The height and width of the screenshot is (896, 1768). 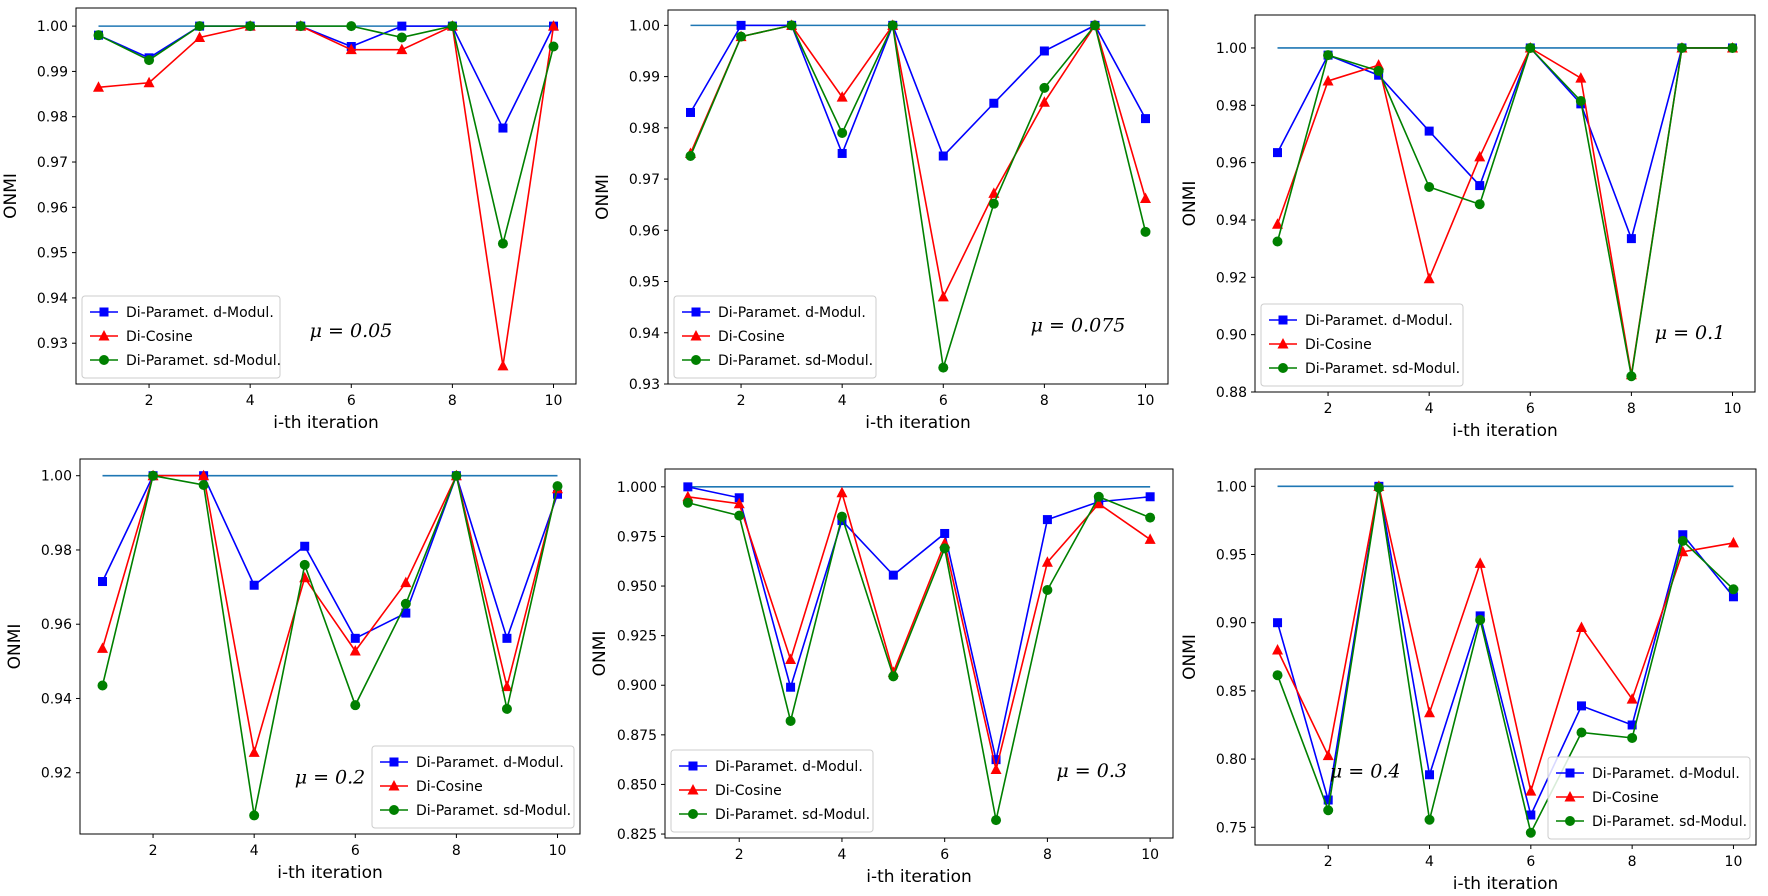 I want to click on y-tick-label: 0.75, so click(x=1231, y=828).